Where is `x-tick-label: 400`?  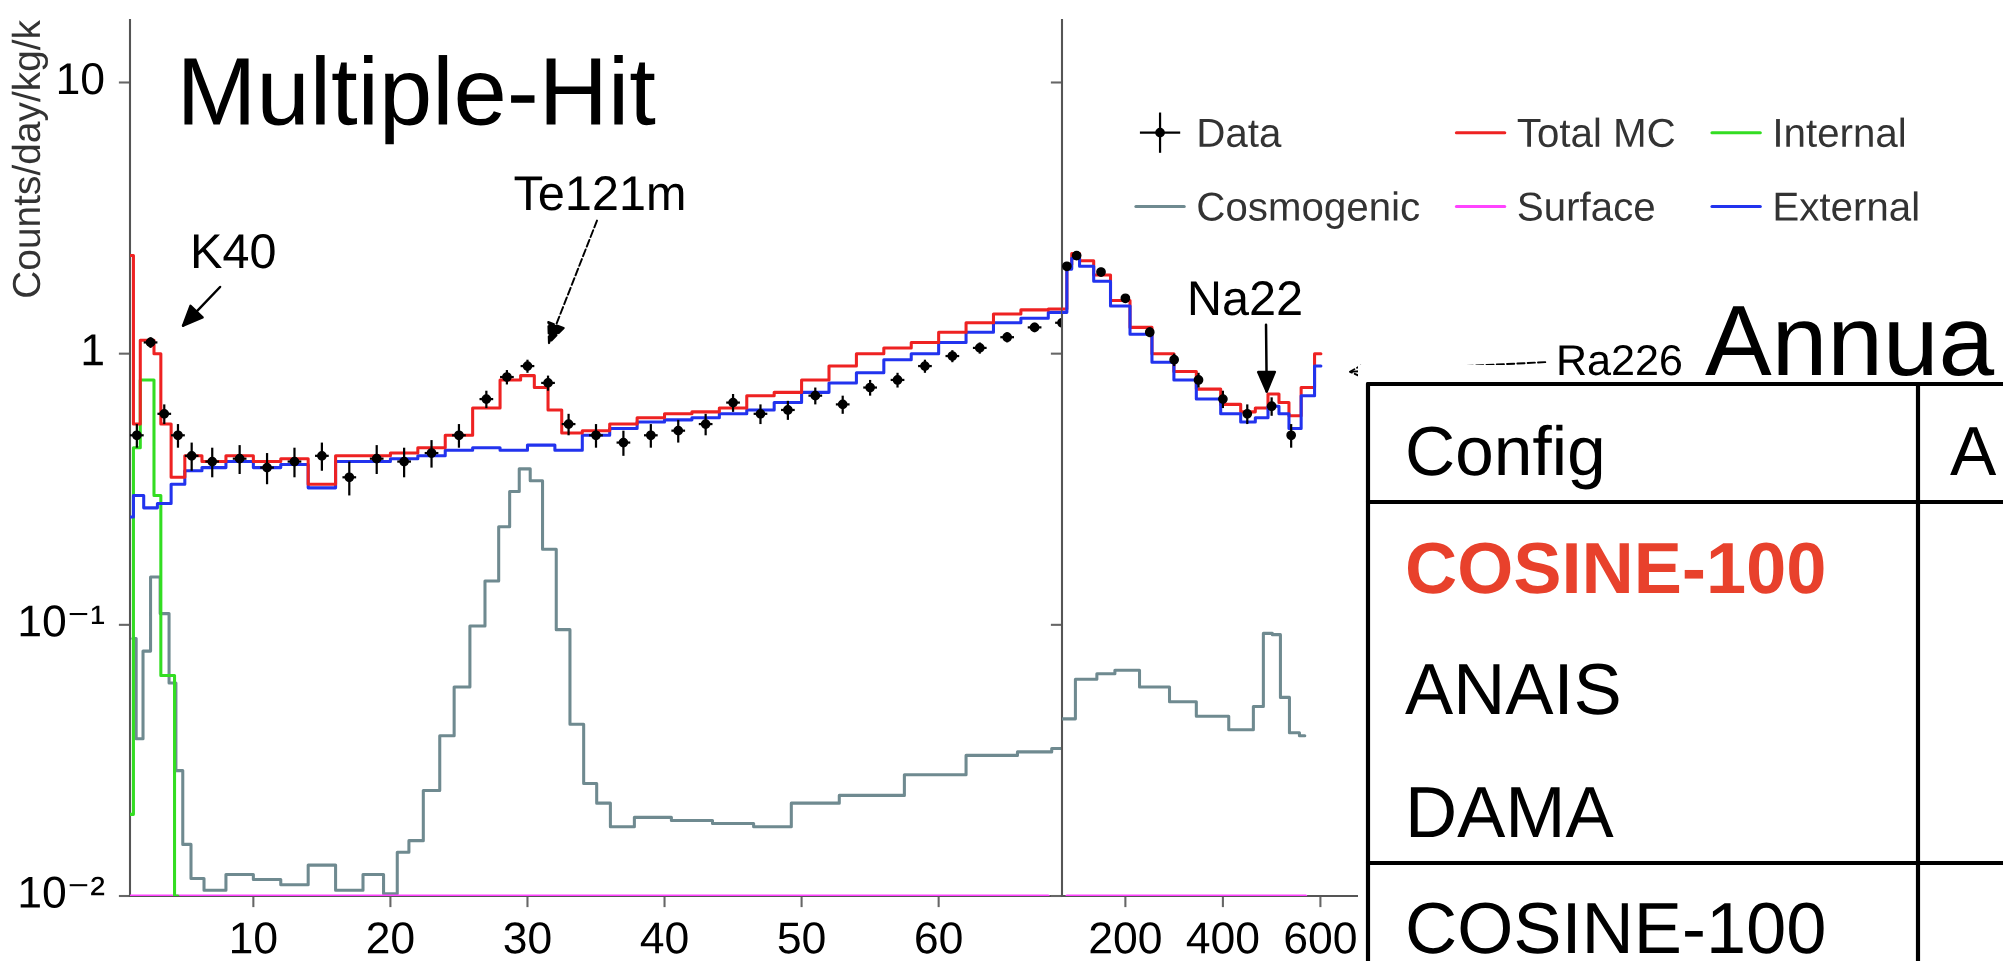
x-tick-label: 400 is located at coordinates (1222, 938).